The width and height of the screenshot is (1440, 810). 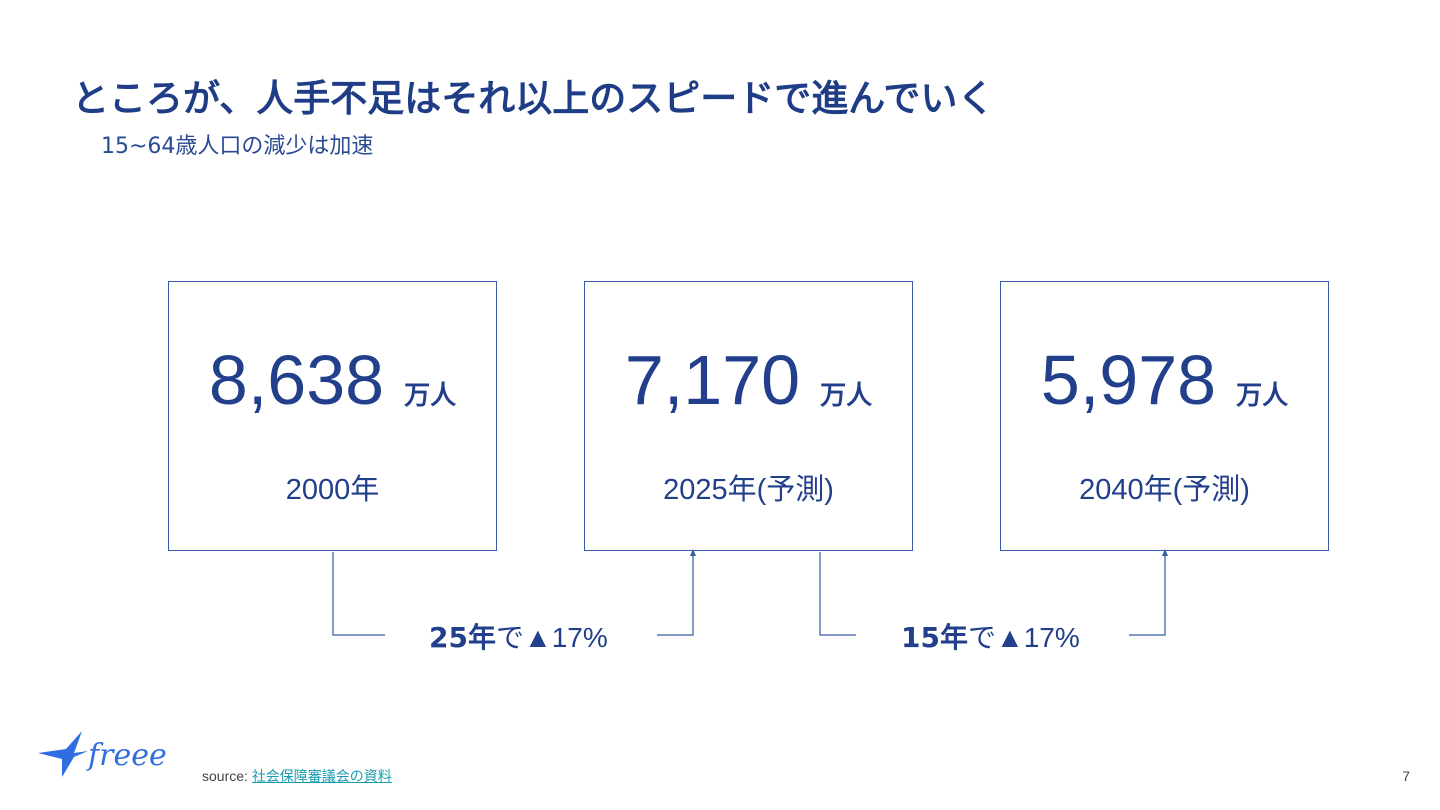 I want to click on stat-box-2025: 7,170 万人 2025年(予測), so click(x=748, y=416).